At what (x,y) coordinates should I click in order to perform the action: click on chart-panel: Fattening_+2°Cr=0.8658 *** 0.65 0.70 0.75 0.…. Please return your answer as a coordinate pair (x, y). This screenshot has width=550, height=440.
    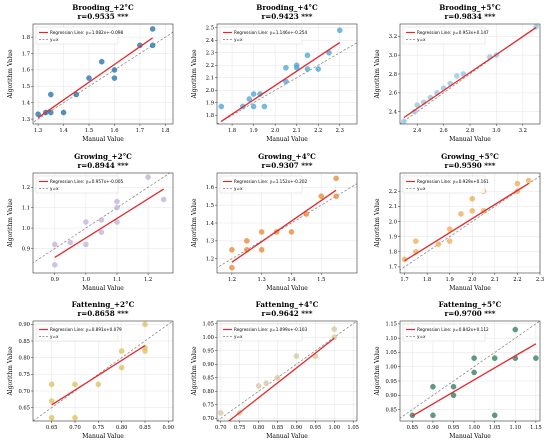
    Looking at the image, I should click on (90, 370).